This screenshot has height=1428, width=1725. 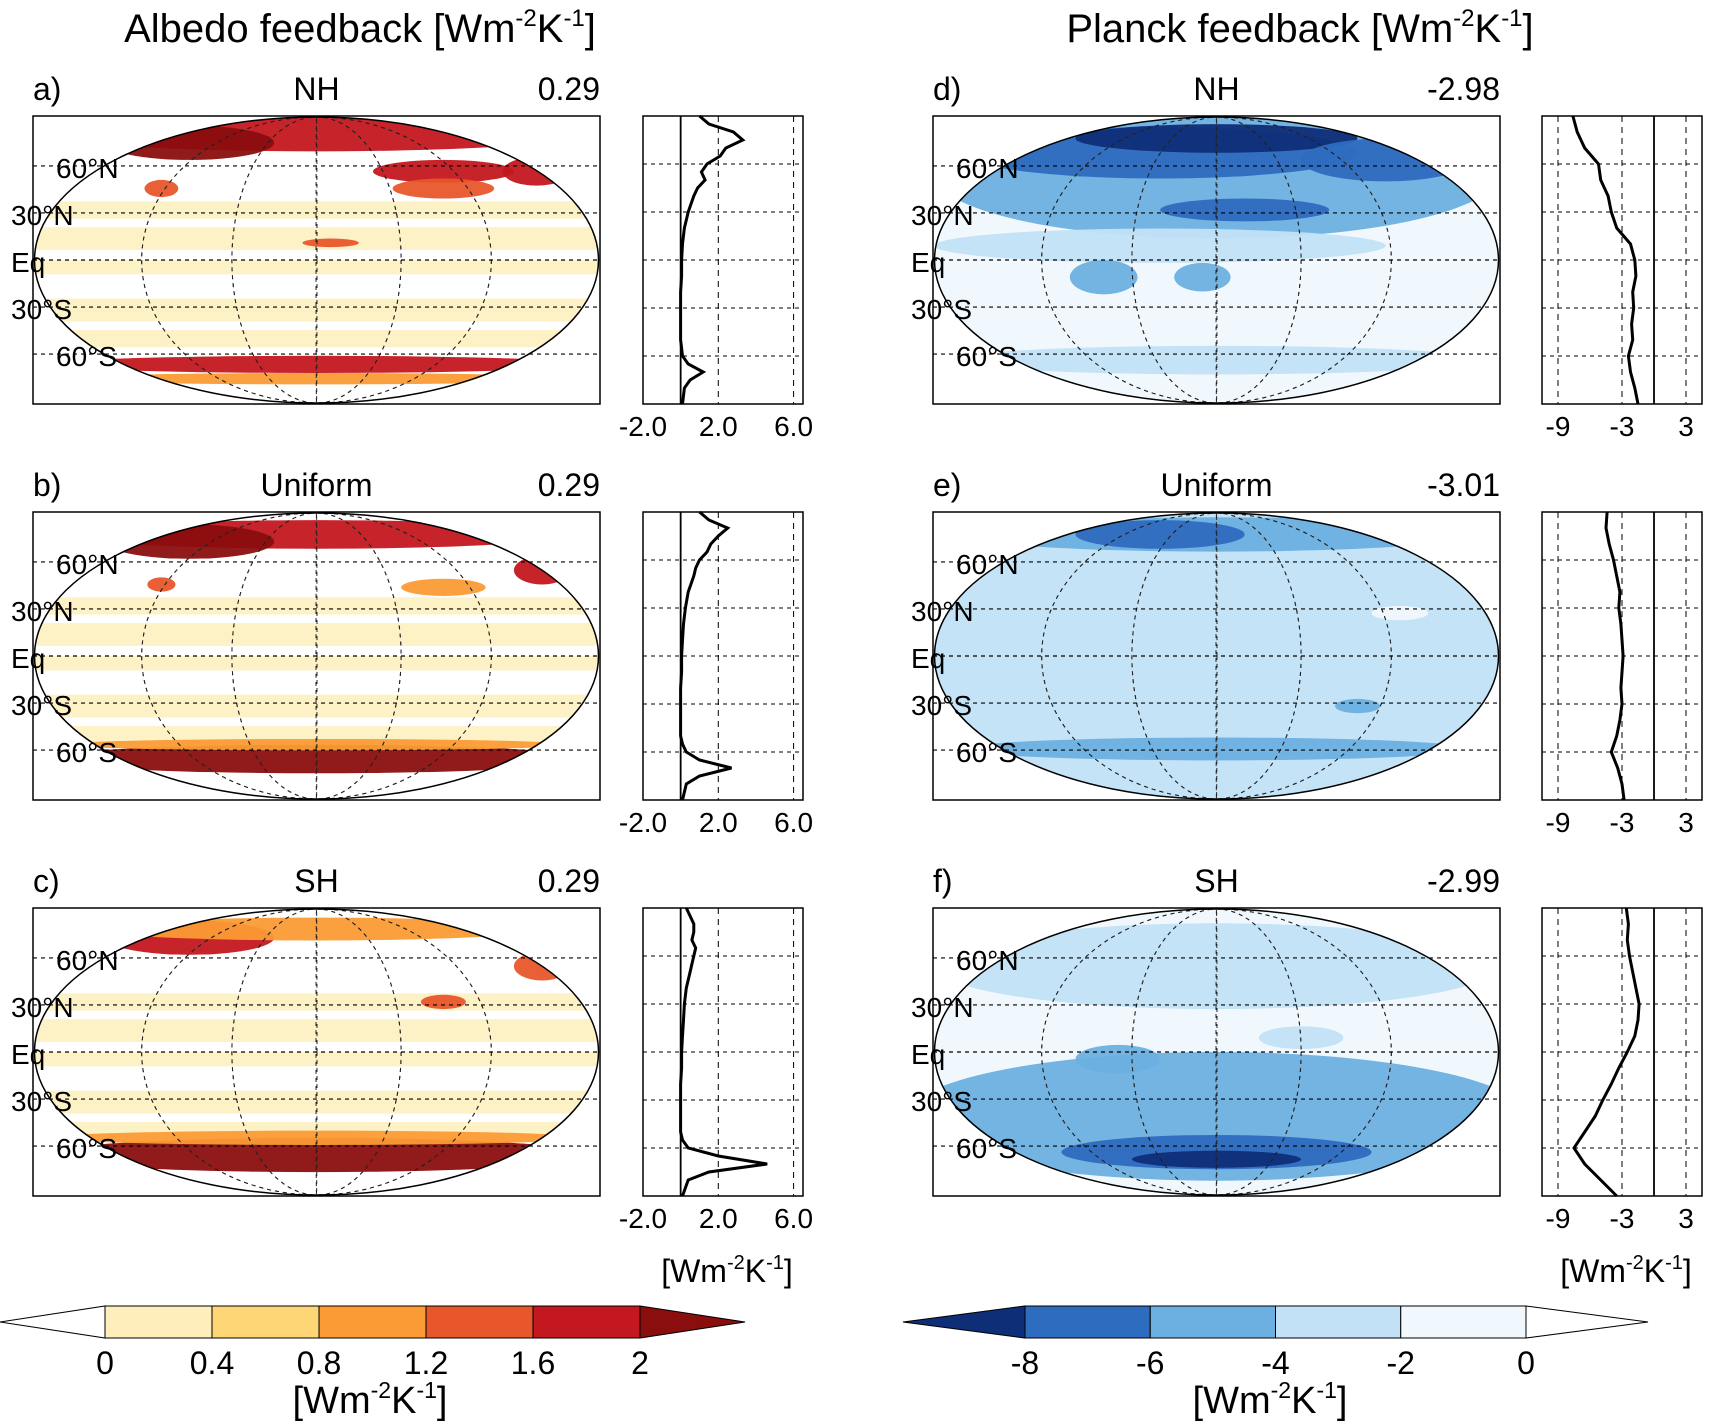 I want to click on colorbar-tick-label: 0.8, so click(x=319, y=1363).